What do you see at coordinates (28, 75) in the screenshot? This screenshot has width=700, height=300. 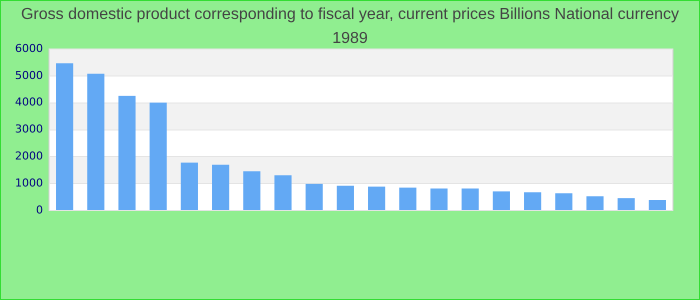 I see `y-tick-label: 5000` at bounding box center [28, 75].